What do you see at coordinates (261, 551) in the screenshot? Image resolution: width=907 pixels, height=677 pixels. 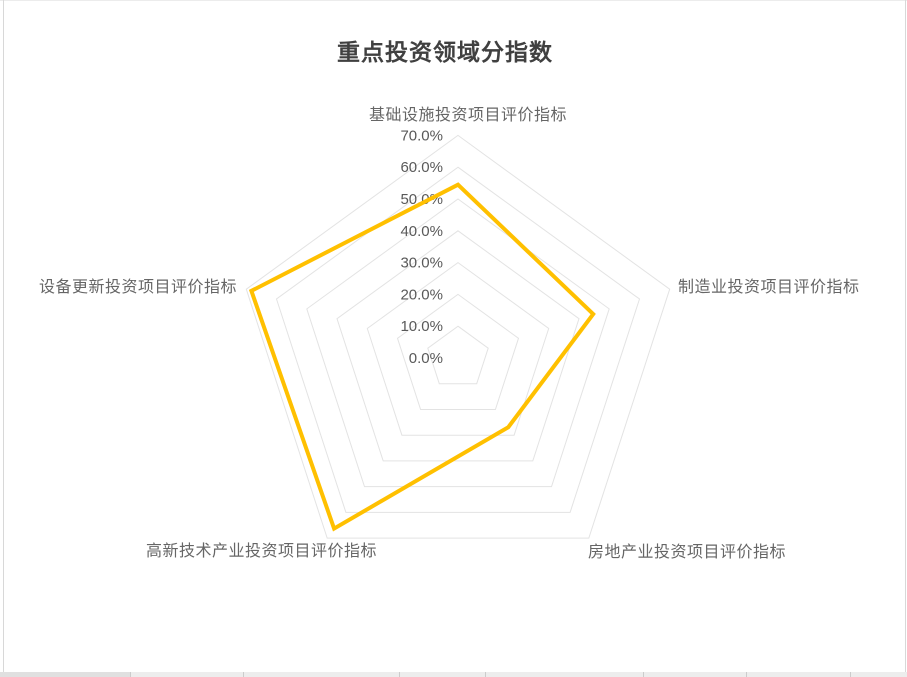 I see `radar-axis-label: 高新技术产业投资项目评价指标` at bounding box center [261, 551].